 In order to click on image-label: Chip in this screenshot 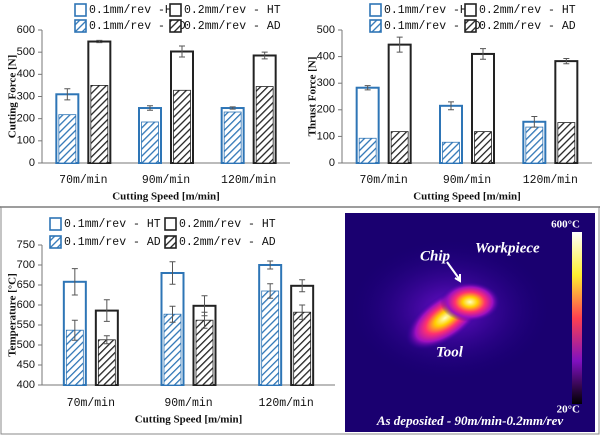, I will do `click(435, 256)`.